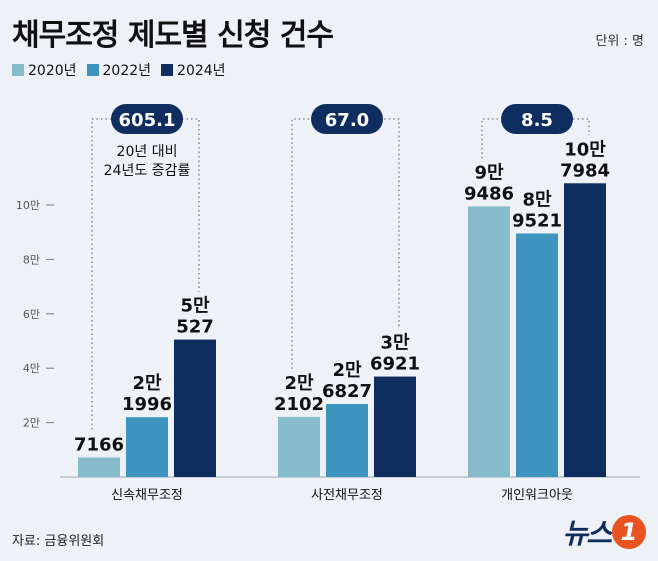  I want to click on category-label: 사전채무조정, so click(347, 495).